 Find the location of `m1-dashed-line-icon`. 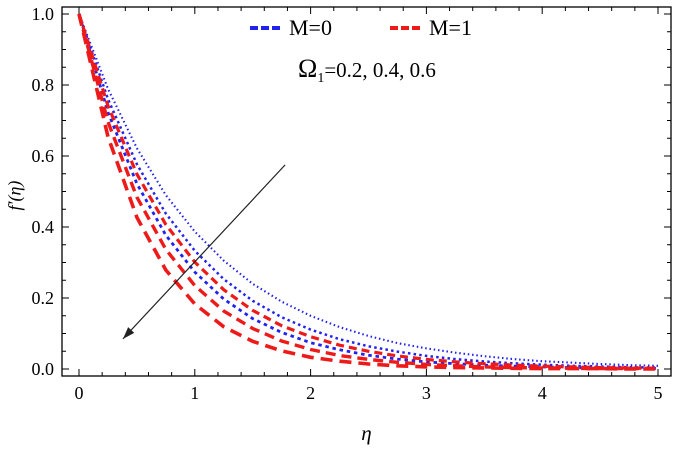

m1-dashed-line-icon is located at coordinates (404, 28).